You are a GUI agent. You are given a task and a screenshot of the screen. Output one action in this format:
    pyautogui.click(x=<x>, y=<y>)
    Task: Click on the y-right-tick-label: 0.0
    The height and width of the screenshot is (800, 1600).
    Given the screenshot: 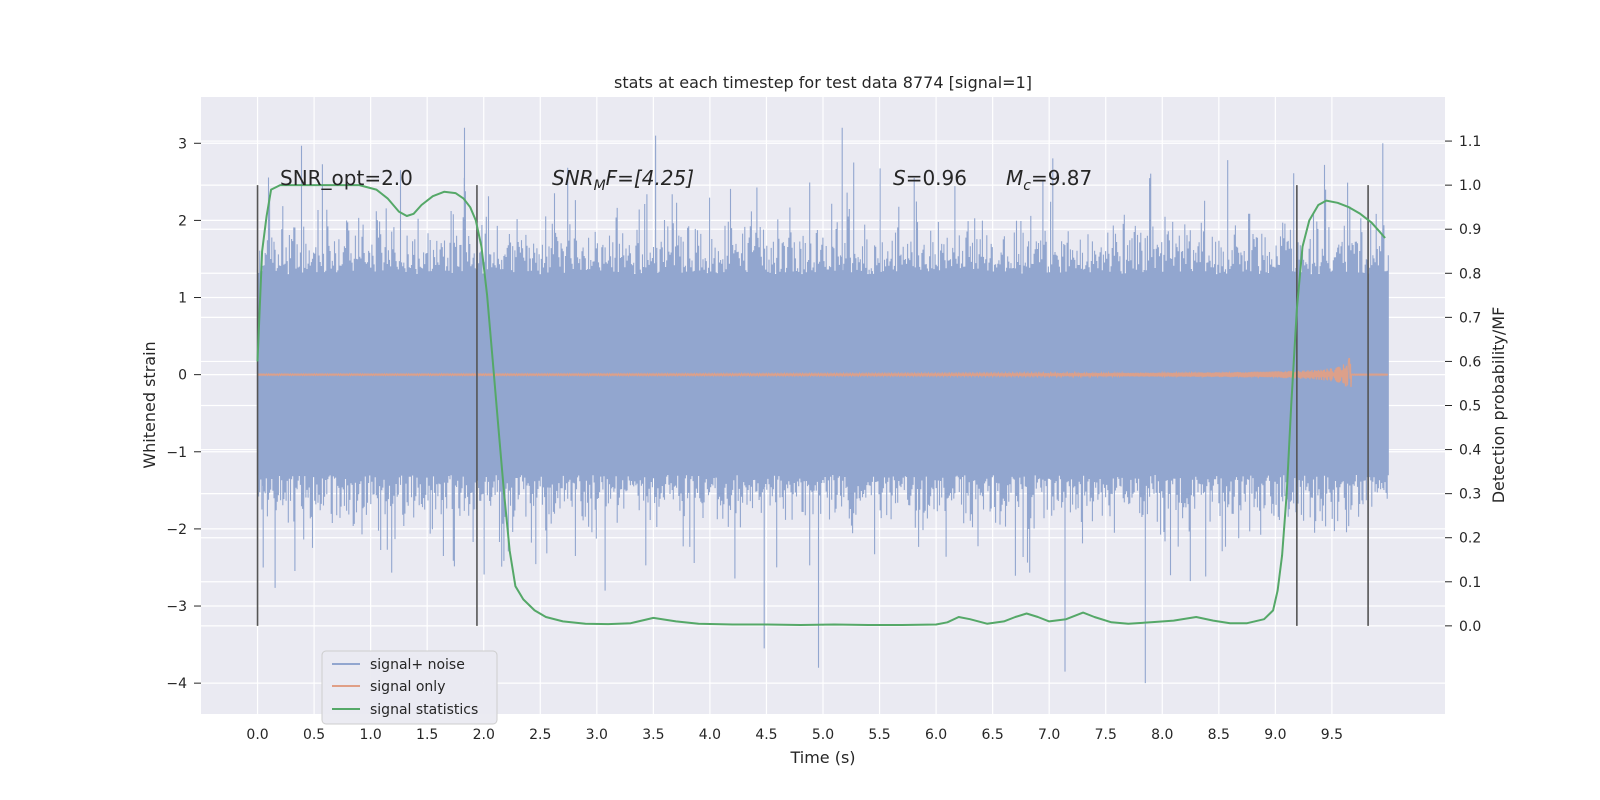 What is the action you would take?
    pyautogui.click(x=1470, y=627)
    